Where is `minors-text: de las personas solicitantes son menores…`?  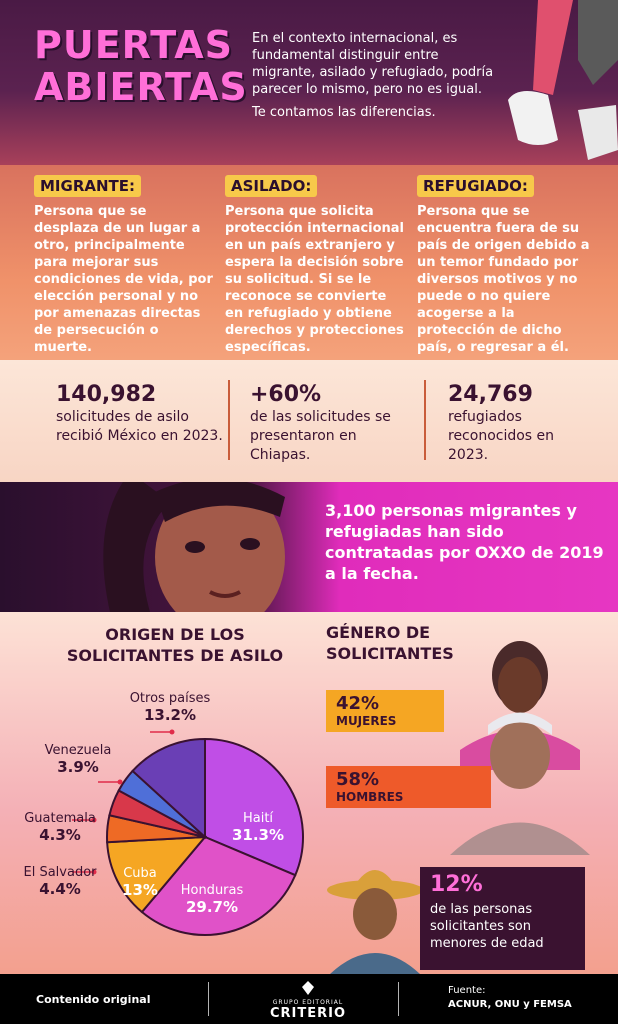 minors-text: de las personas solicitantes son menores… is located at coordinates (487, 926).